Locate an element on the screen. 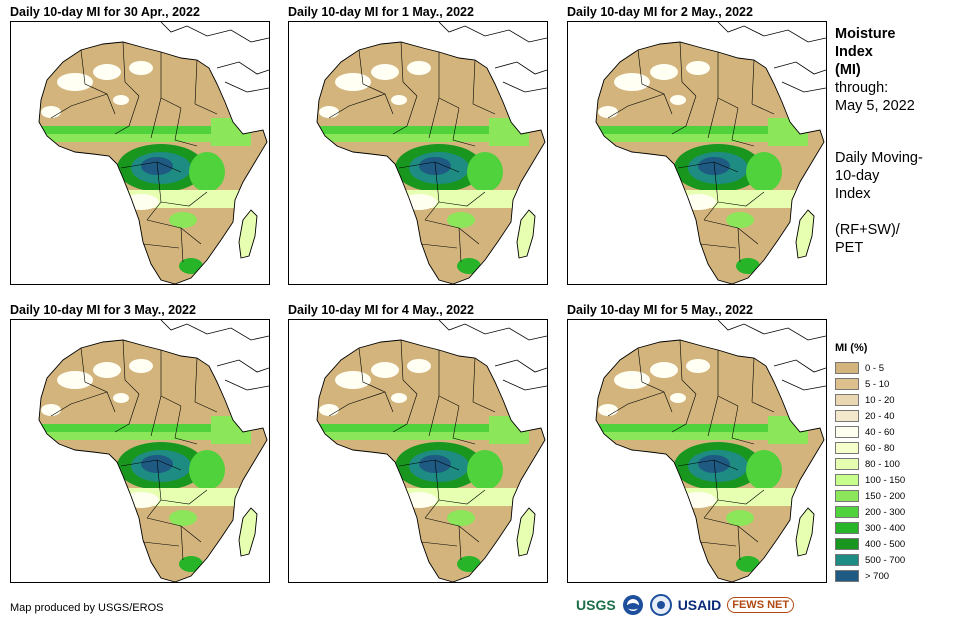 Image resolution: width=967 pixels, height=626 pixels. index-title-line1: Moisture is located at coordinates (865, 34).